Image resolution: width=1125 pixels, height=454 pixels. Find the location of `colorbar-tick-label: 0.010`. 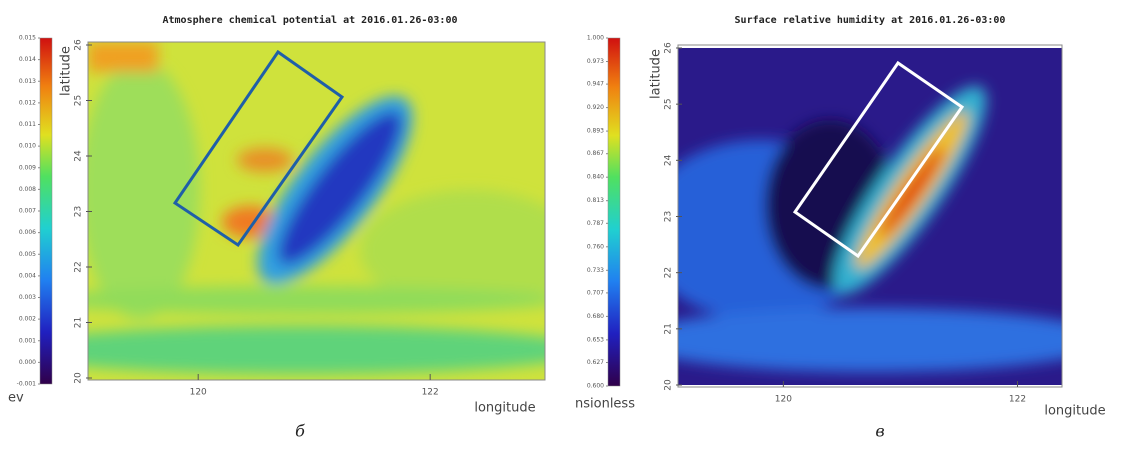

colorbar-tick-label: 0.010 is located at coordinates (27, 146).